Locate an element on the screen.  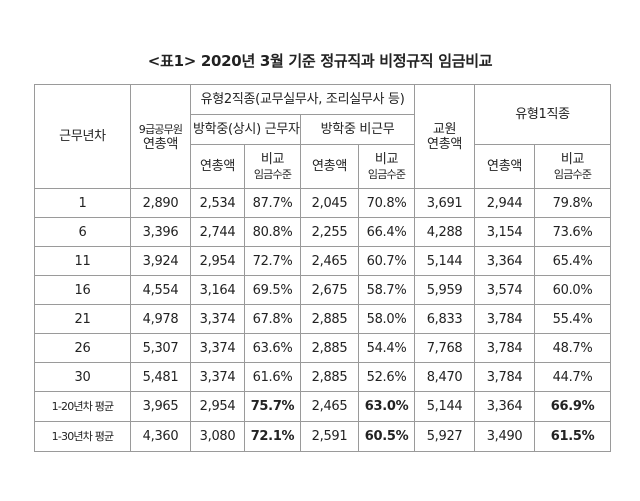
type1-compare-cell: 55.4% is located at coordinates (573, 319).